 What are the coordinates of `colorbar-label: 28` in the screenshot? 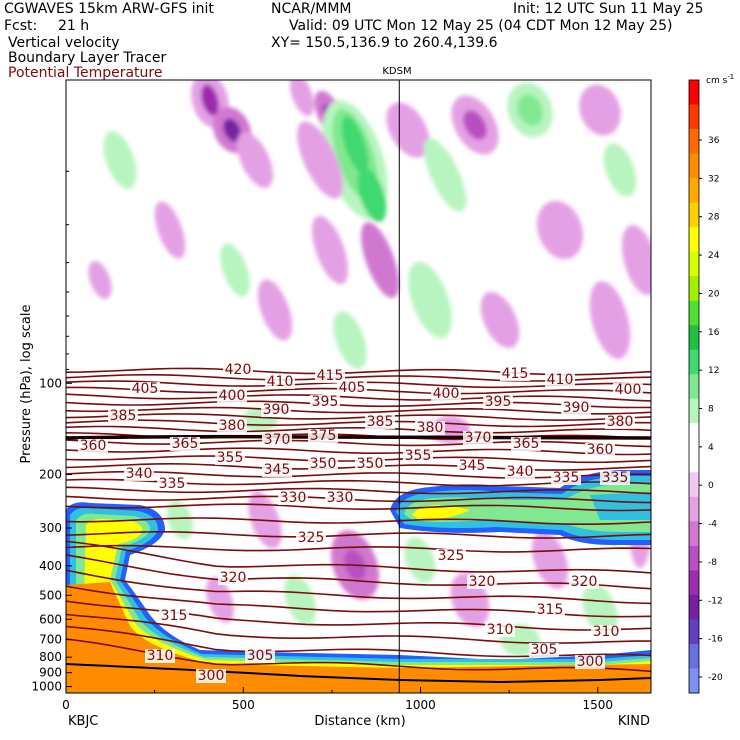 It's located at (714, 218).